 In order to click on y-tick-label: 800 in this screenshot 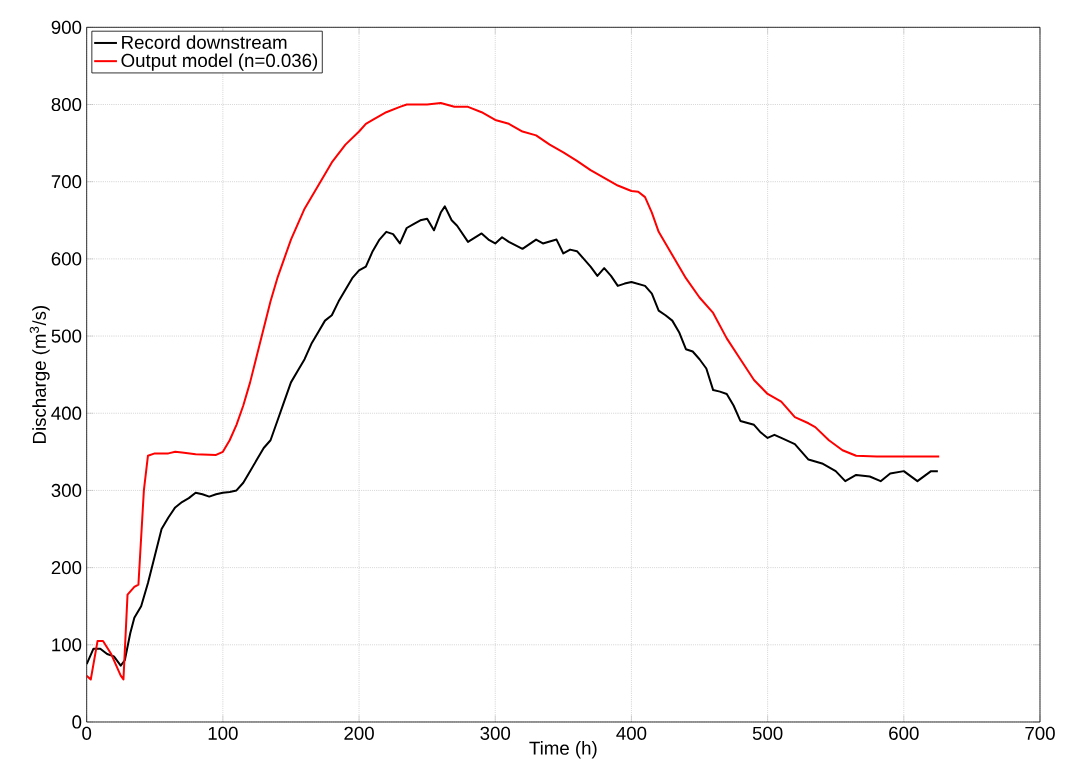, I will do `click(66, 104)`.